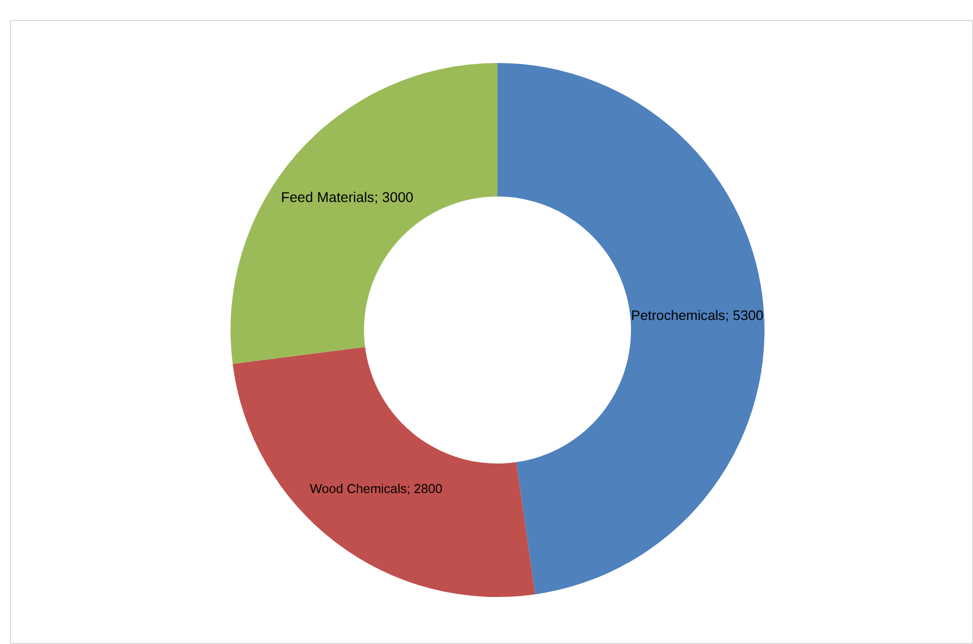 The image size is (973, 644). What do you see at coordinates (697, 315) in the screenshot?
I see `slice-label: Petrochemicals; 5300` at bounding box center [697, 315].